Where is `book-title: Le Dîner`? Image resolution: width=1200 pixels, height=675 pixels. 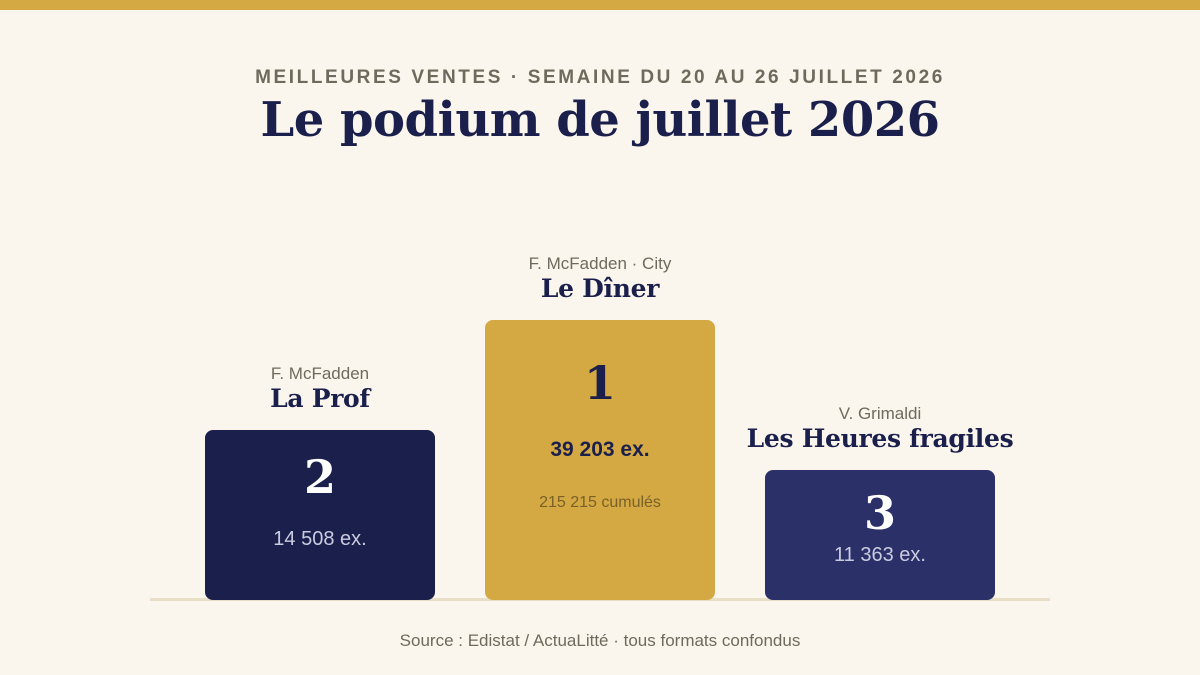 book-title: Le Dîner is located at coordinates (600, 288).